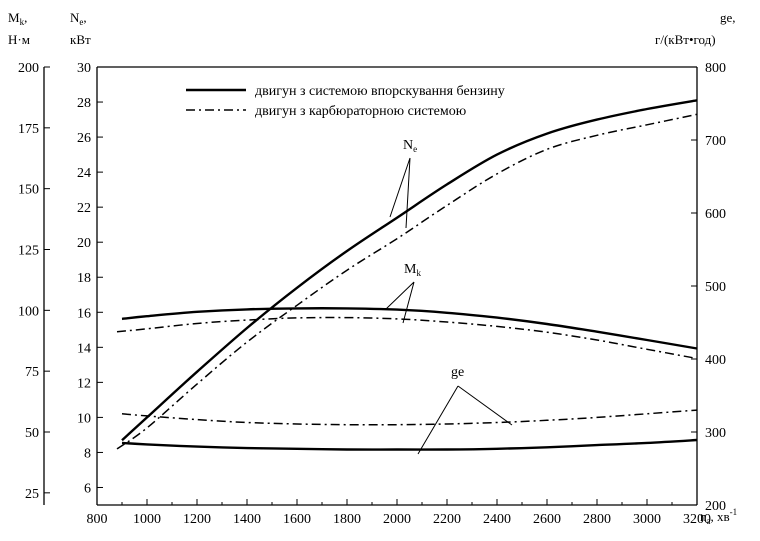 The height and width of the screenshot is (541, 760). What do you see at coordinates (410, 146) in the screenshot?
I see `ne-annotation-label: Ne` at bounding box center [410, 146].